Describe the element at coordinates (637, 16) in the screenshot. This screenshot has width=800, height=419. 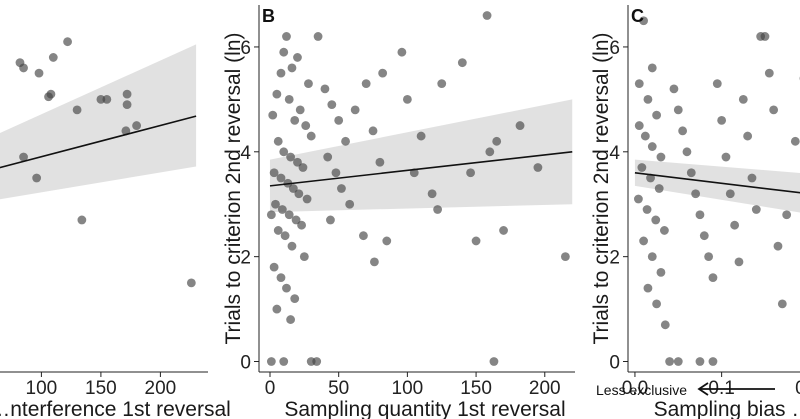
I see `panel-label: C` at that location.